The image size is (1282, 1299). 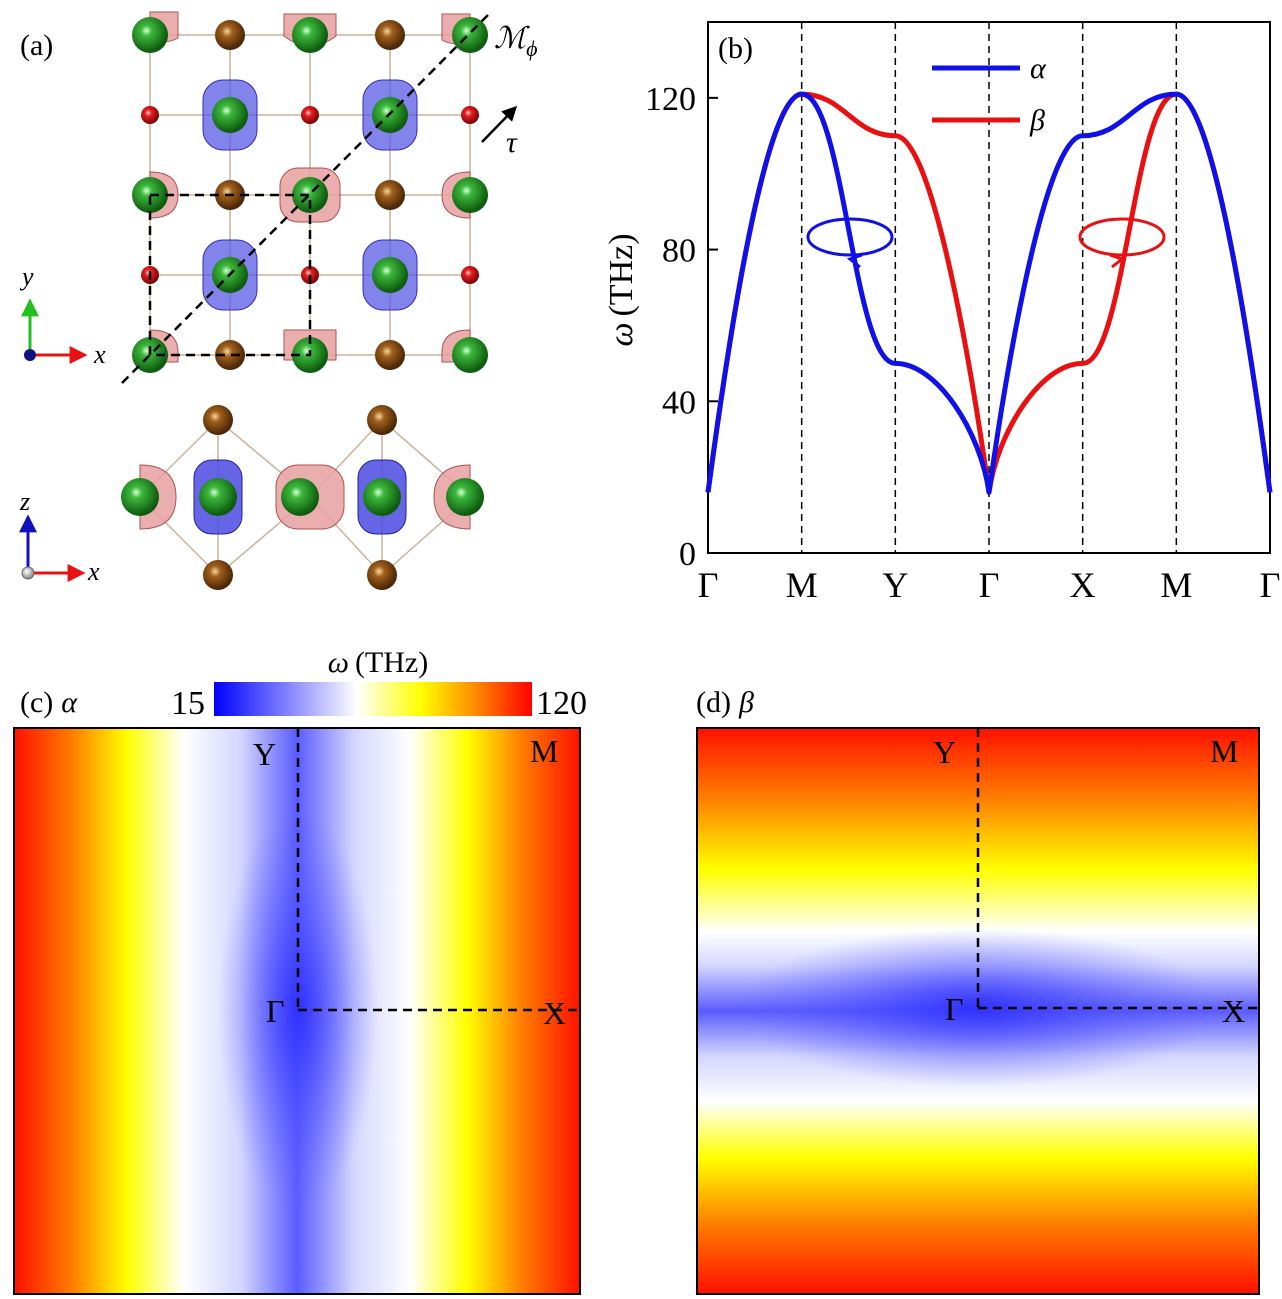 I want to click on series-line-alpha, so click(x=989, y=293).